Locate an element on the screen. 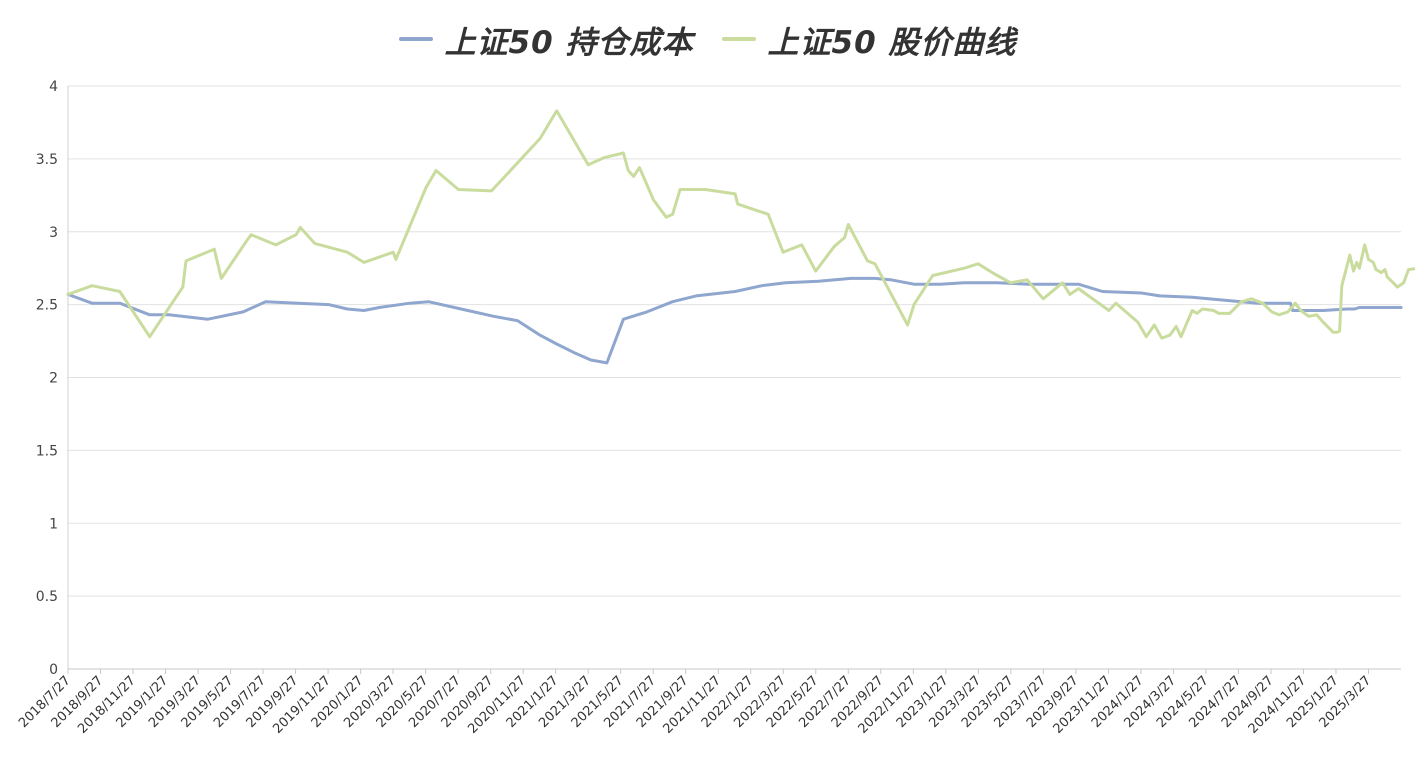  y-tick-label: 0.5 is located at coordinates (47, 597).